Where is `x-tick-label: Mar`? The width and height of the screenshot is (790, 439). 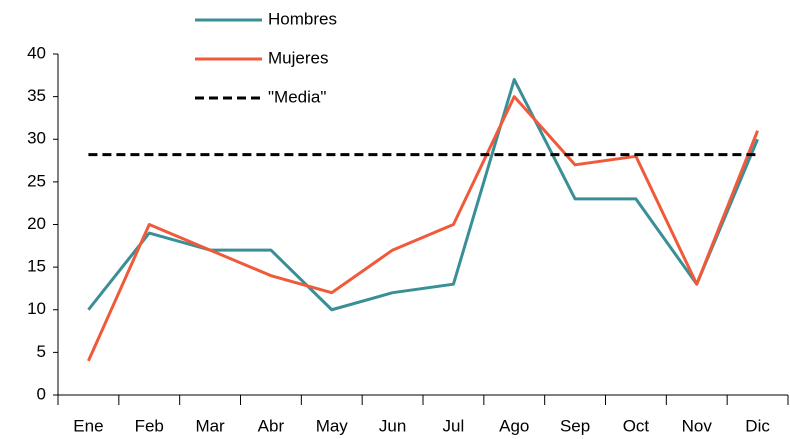
x-tick-label: Mar is located at coordinates (210, 425).